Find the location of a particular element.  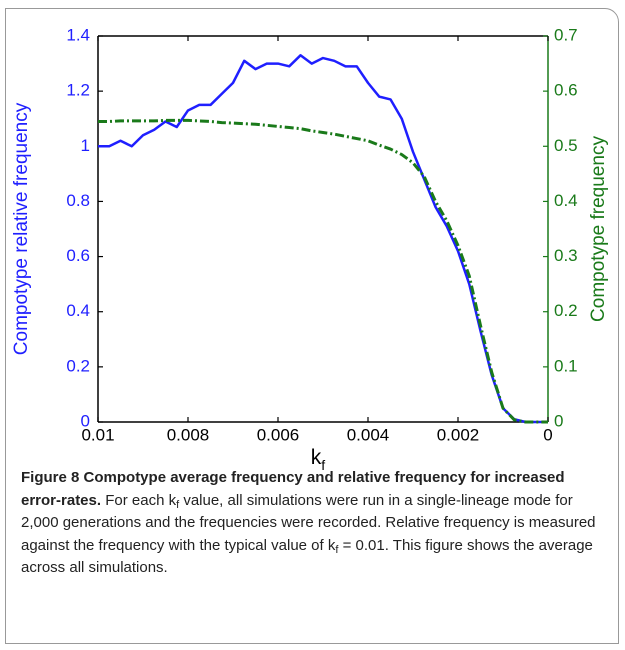

y2-tick-label: 0.6 is located at coordinates (566, 90).